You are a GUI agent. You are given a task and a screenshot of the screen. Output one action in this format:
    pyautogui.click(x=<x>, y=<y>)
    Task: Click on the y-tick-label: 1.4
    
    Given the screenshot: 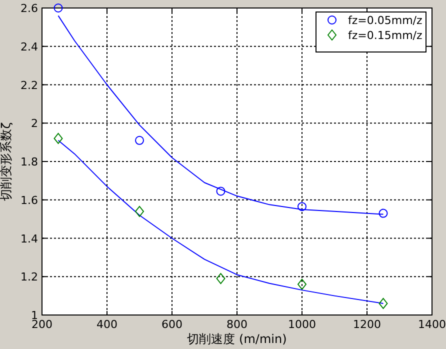 What is the action you would take?
    pyautogui.click(x=29, y=239)
    